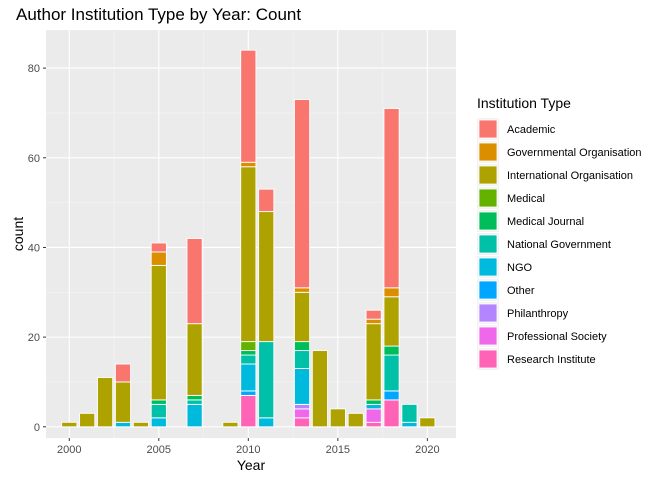 Image resolution: width=672 pixels, height=480 pixels. I want to click on bar-stack-2011, so click(266, 308).